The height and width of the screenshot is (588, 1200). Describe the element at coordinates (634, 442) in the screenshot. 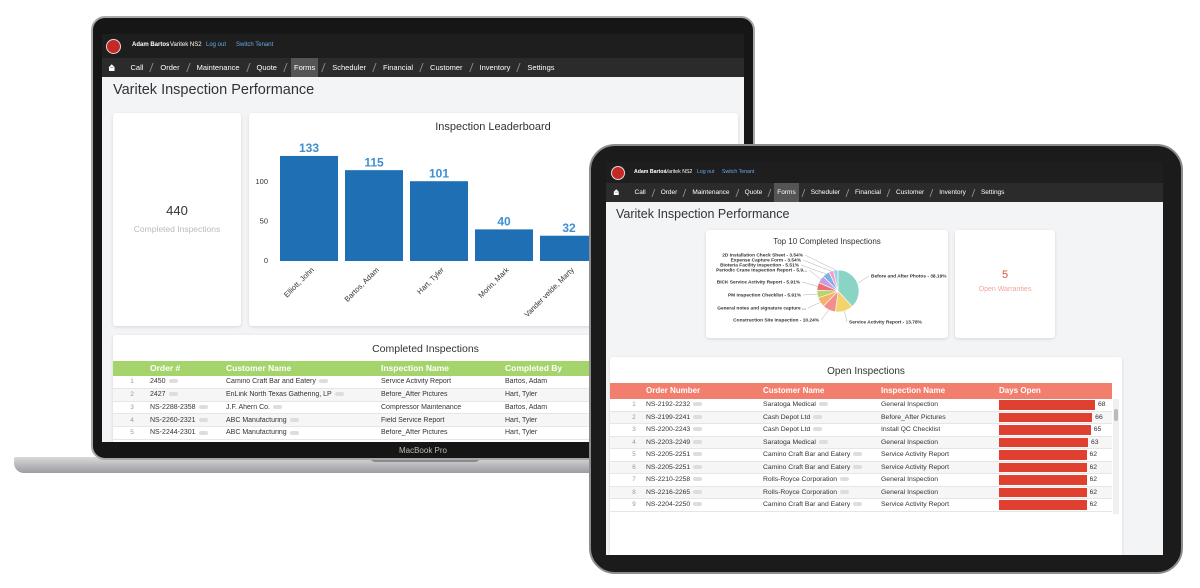

I see `row-number: 4` at that location.